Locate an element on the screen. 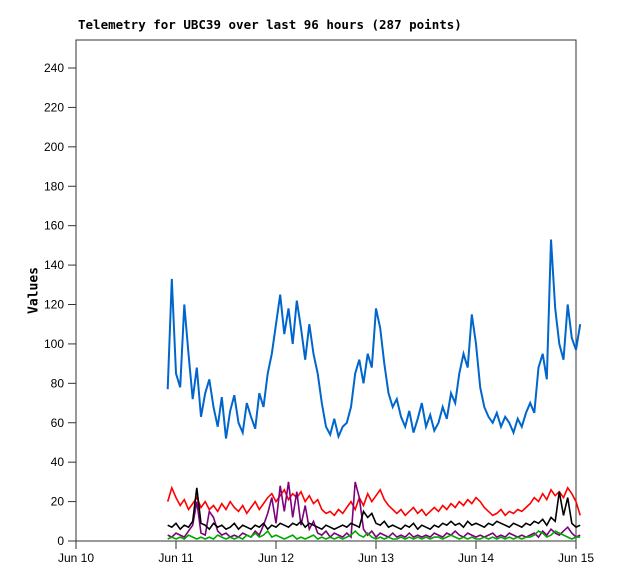  x-axis-tick-label: Jun 15 is located at coordinates (576, 558).